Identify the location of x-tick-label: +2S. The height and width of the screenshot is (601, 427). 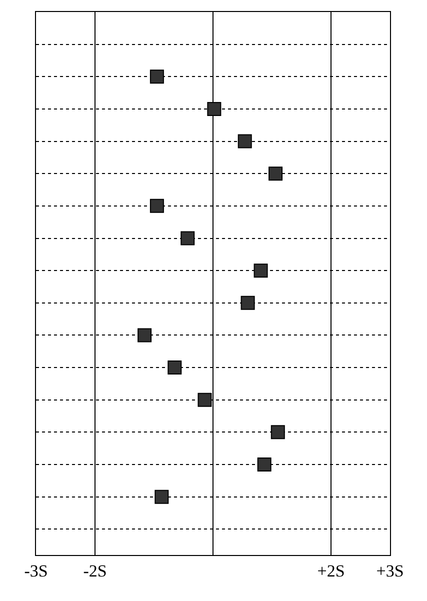
(331, 571).